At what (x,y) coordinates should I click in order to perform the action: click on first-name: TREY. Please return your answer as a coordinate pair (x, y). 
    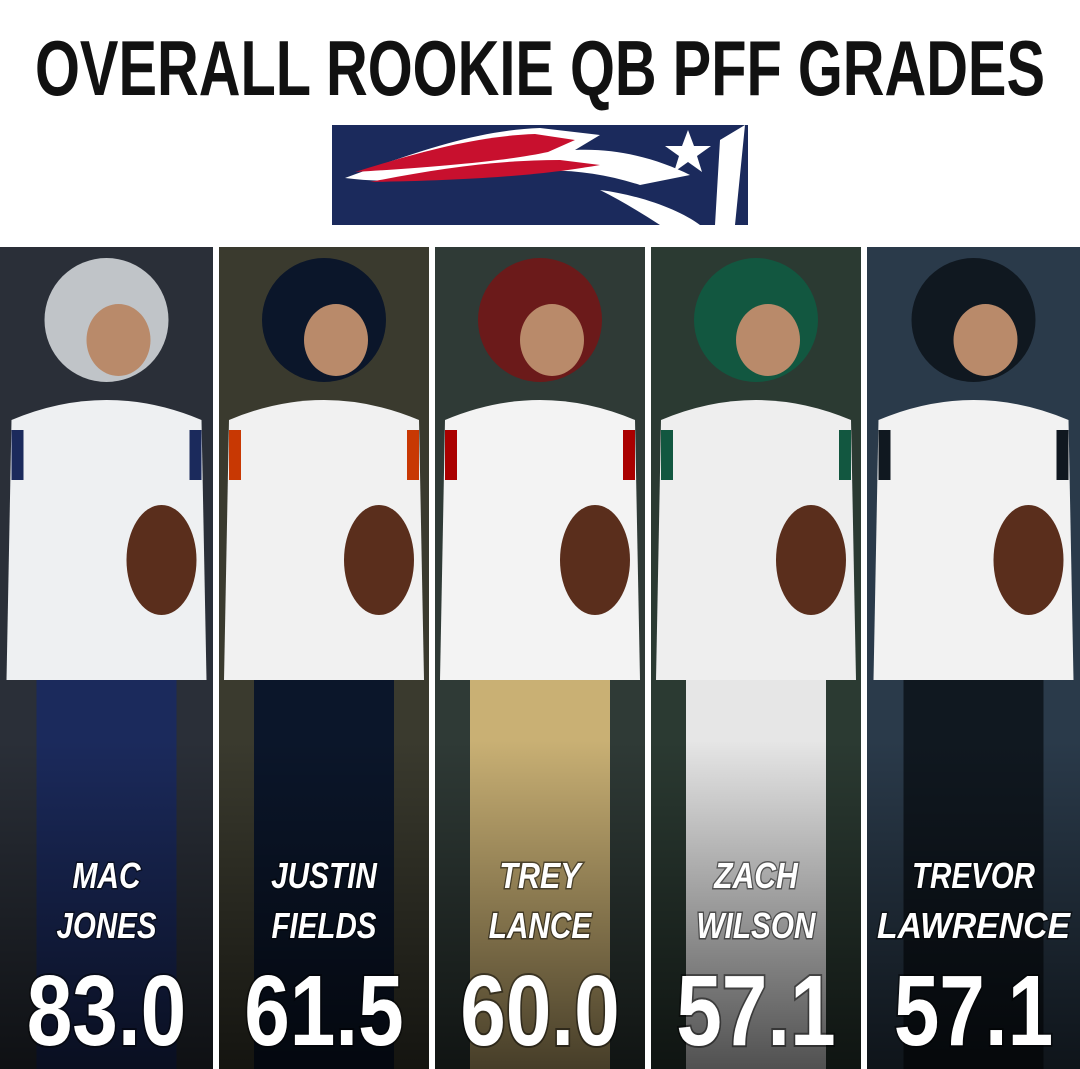
    Looking at the image, I should click on (541, 875).